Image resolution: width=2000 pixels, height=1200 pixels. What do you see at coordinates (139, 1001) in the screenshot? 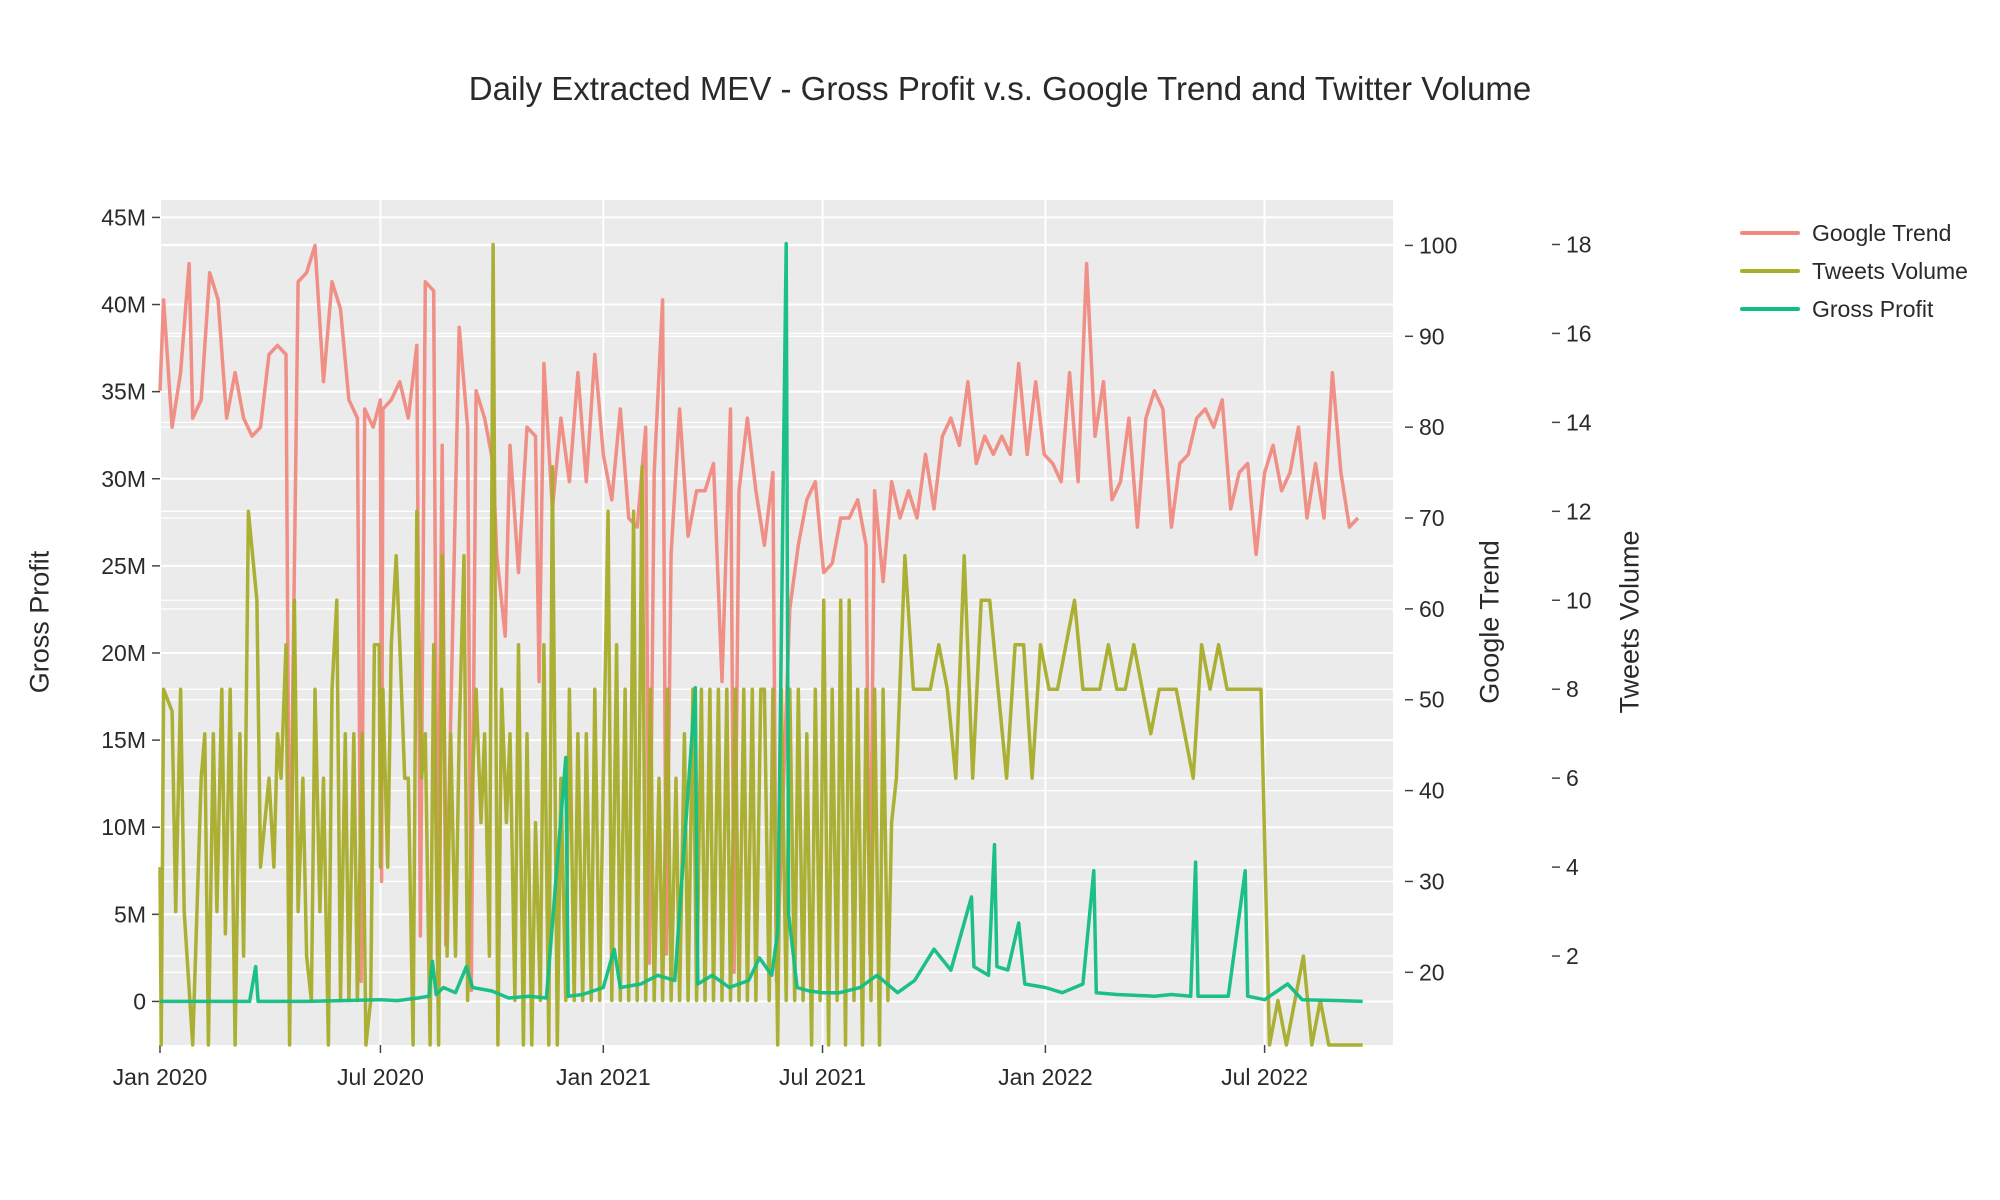
I see `y-tick-label-gross-profit: 0` at bounding box center [139, 1001].